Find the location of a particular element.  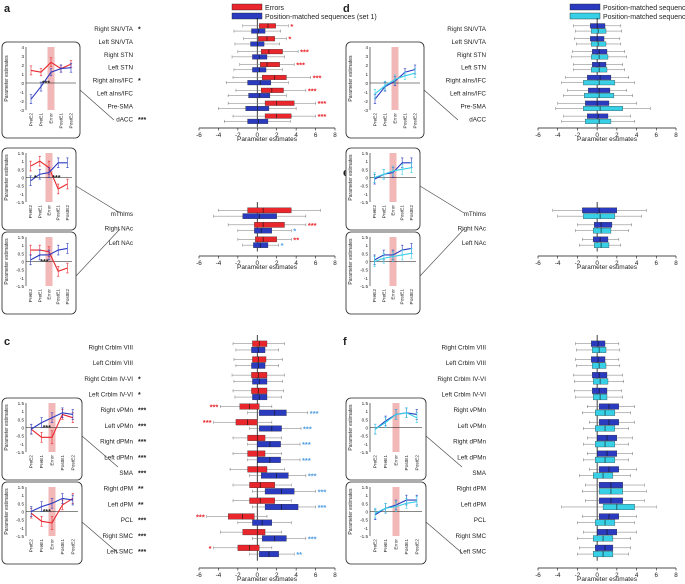

y-tick-label: -1.5 is located at coordinates (20, 202).